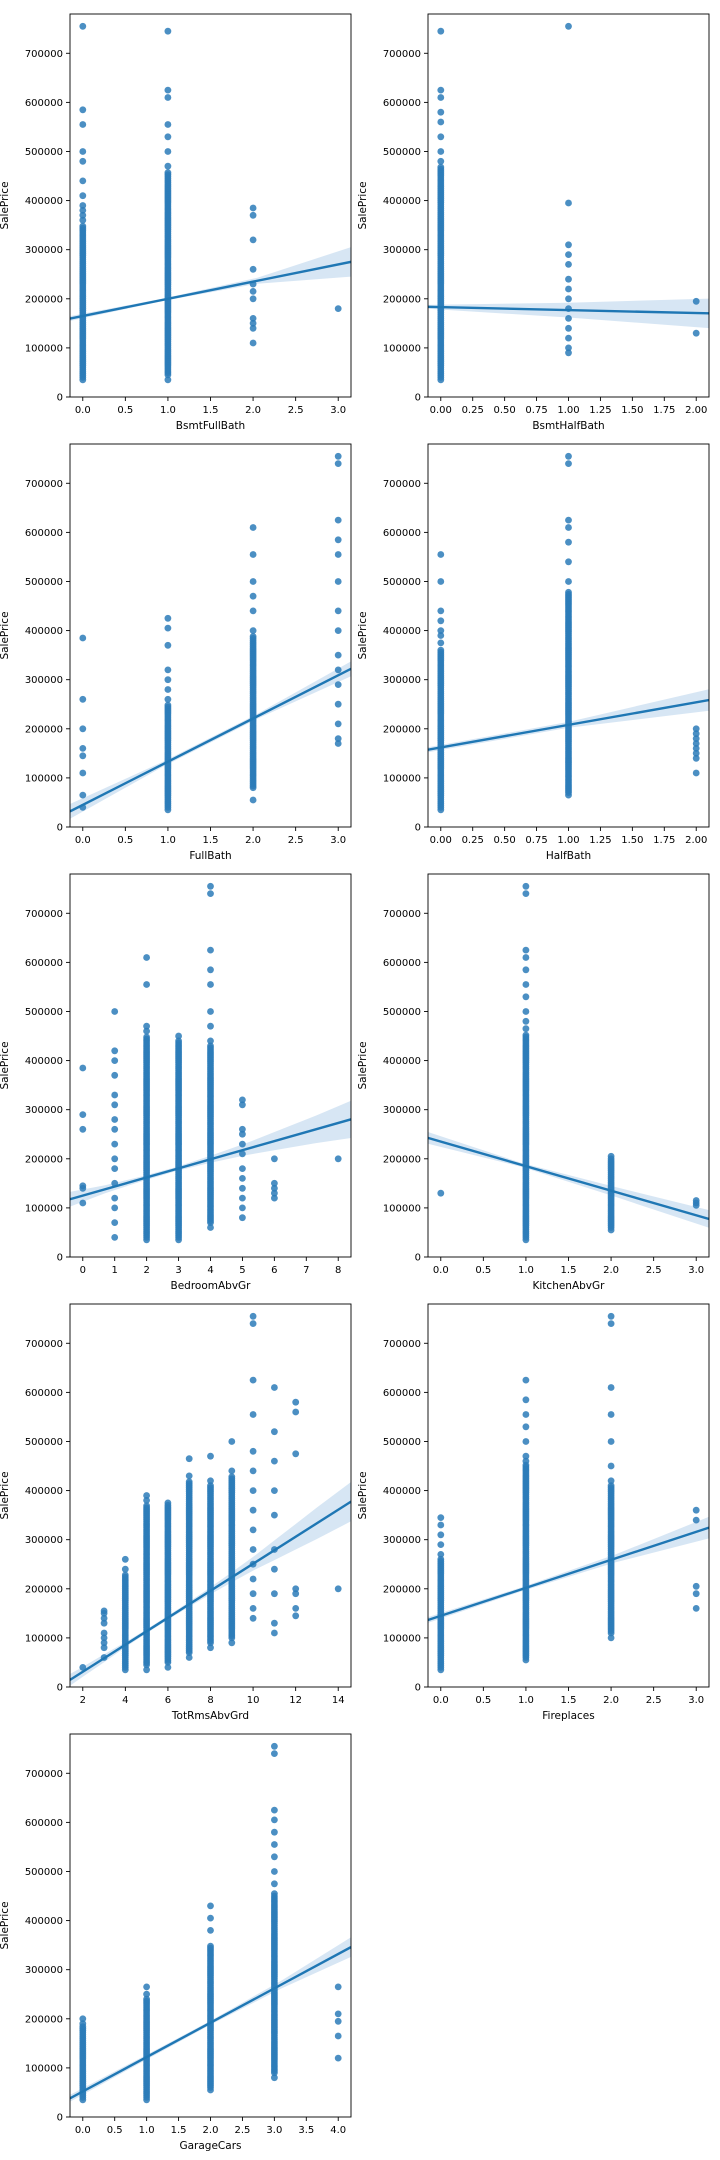 The image size is (720, 2160). I want to click on x-axis-label: BsmtHalfBath, so click(568, 426).